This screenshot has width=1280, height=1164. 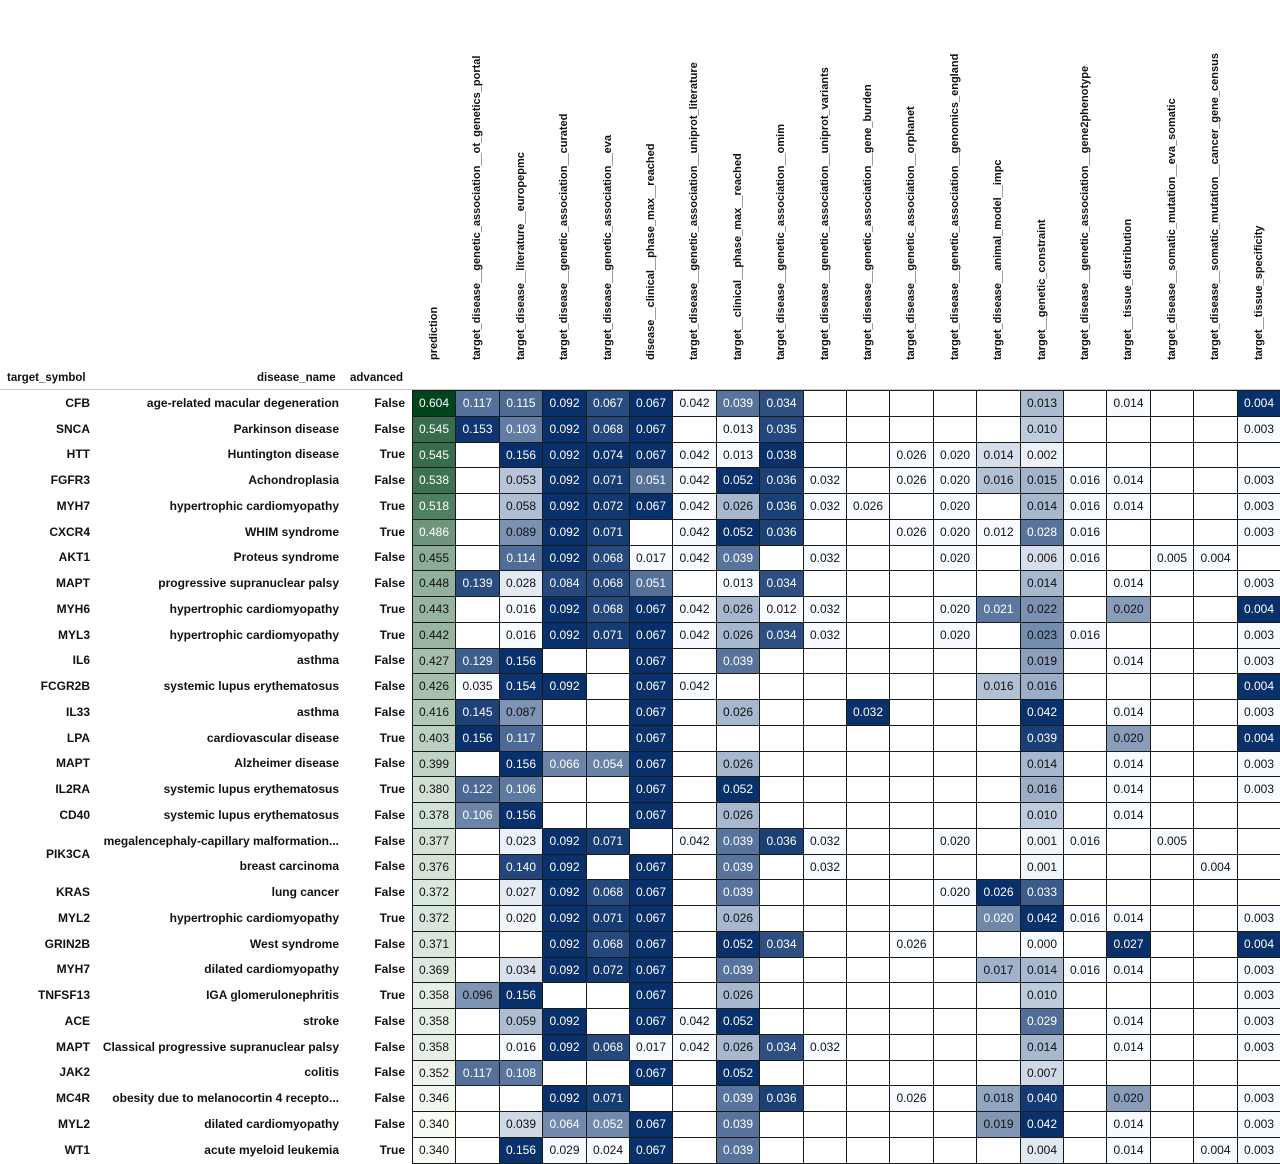 What do you see at coordinates (521, 403) in the screenshot?
I see `feature-cell: 0.115` at bounding box center [521, 403].